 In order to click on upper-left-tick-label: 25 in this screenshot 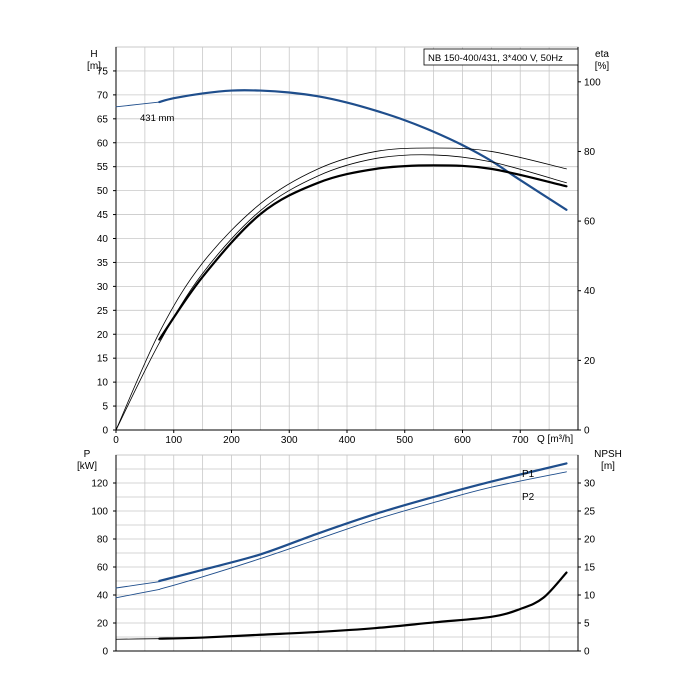, I will do `click(103, 311)`.